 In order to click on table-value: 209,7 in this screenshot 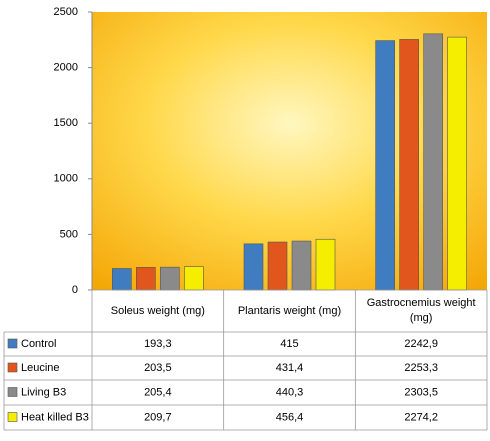, I will do `click(158, 417)`.